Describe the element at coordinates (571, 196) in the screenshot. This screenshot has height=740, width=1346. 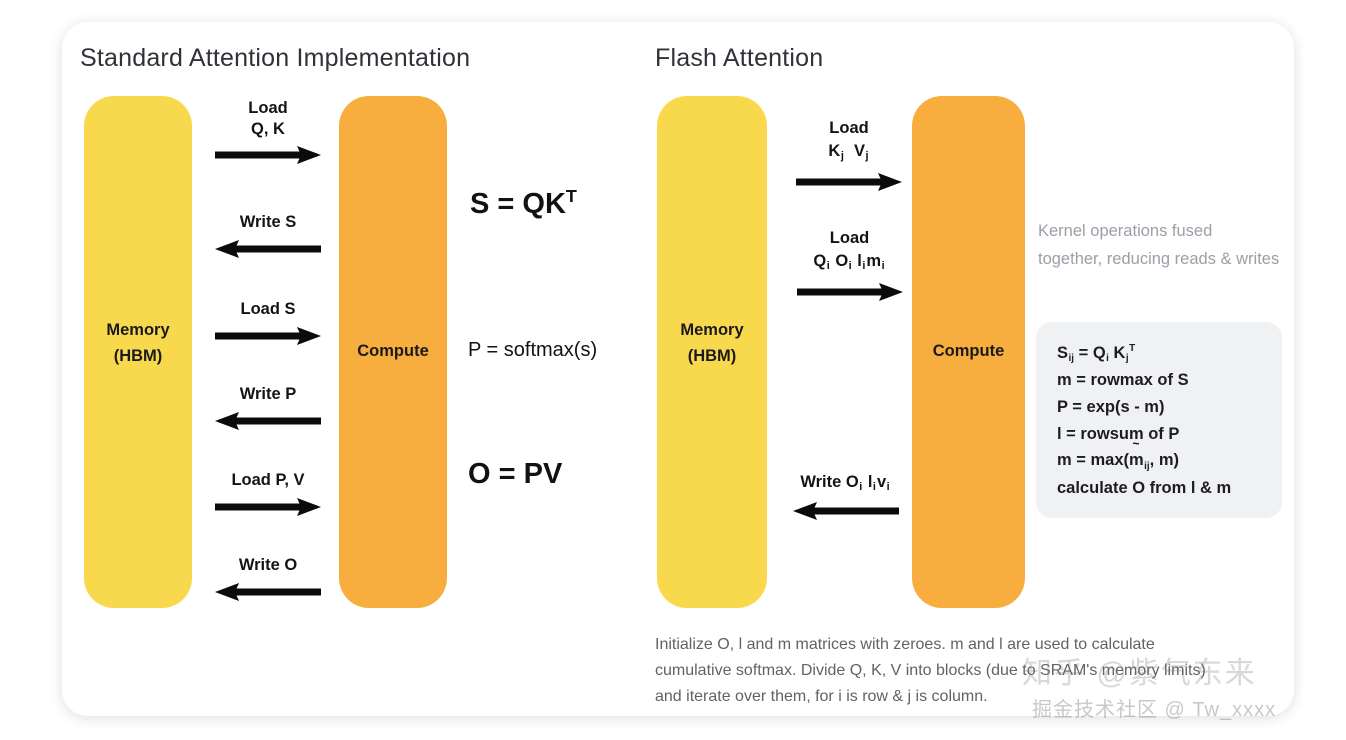
I see `formula-s-superscript: T` at that location.